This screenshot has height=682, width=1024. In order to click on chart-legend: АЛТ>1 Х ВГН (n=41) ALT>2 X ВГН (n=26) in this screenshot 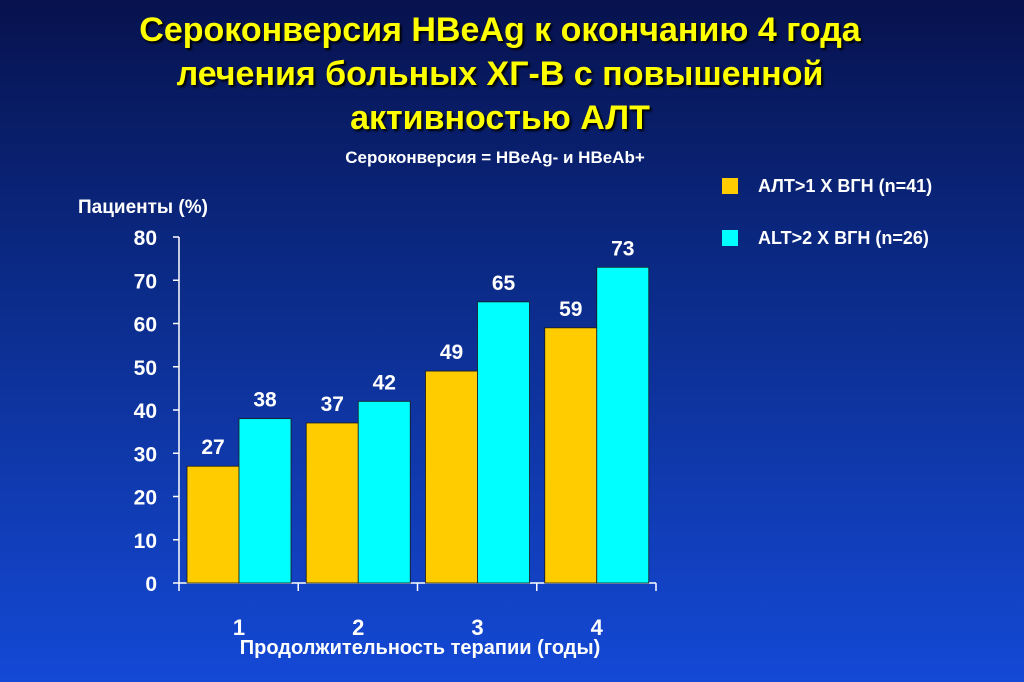, I will do `click(827, 224)`.